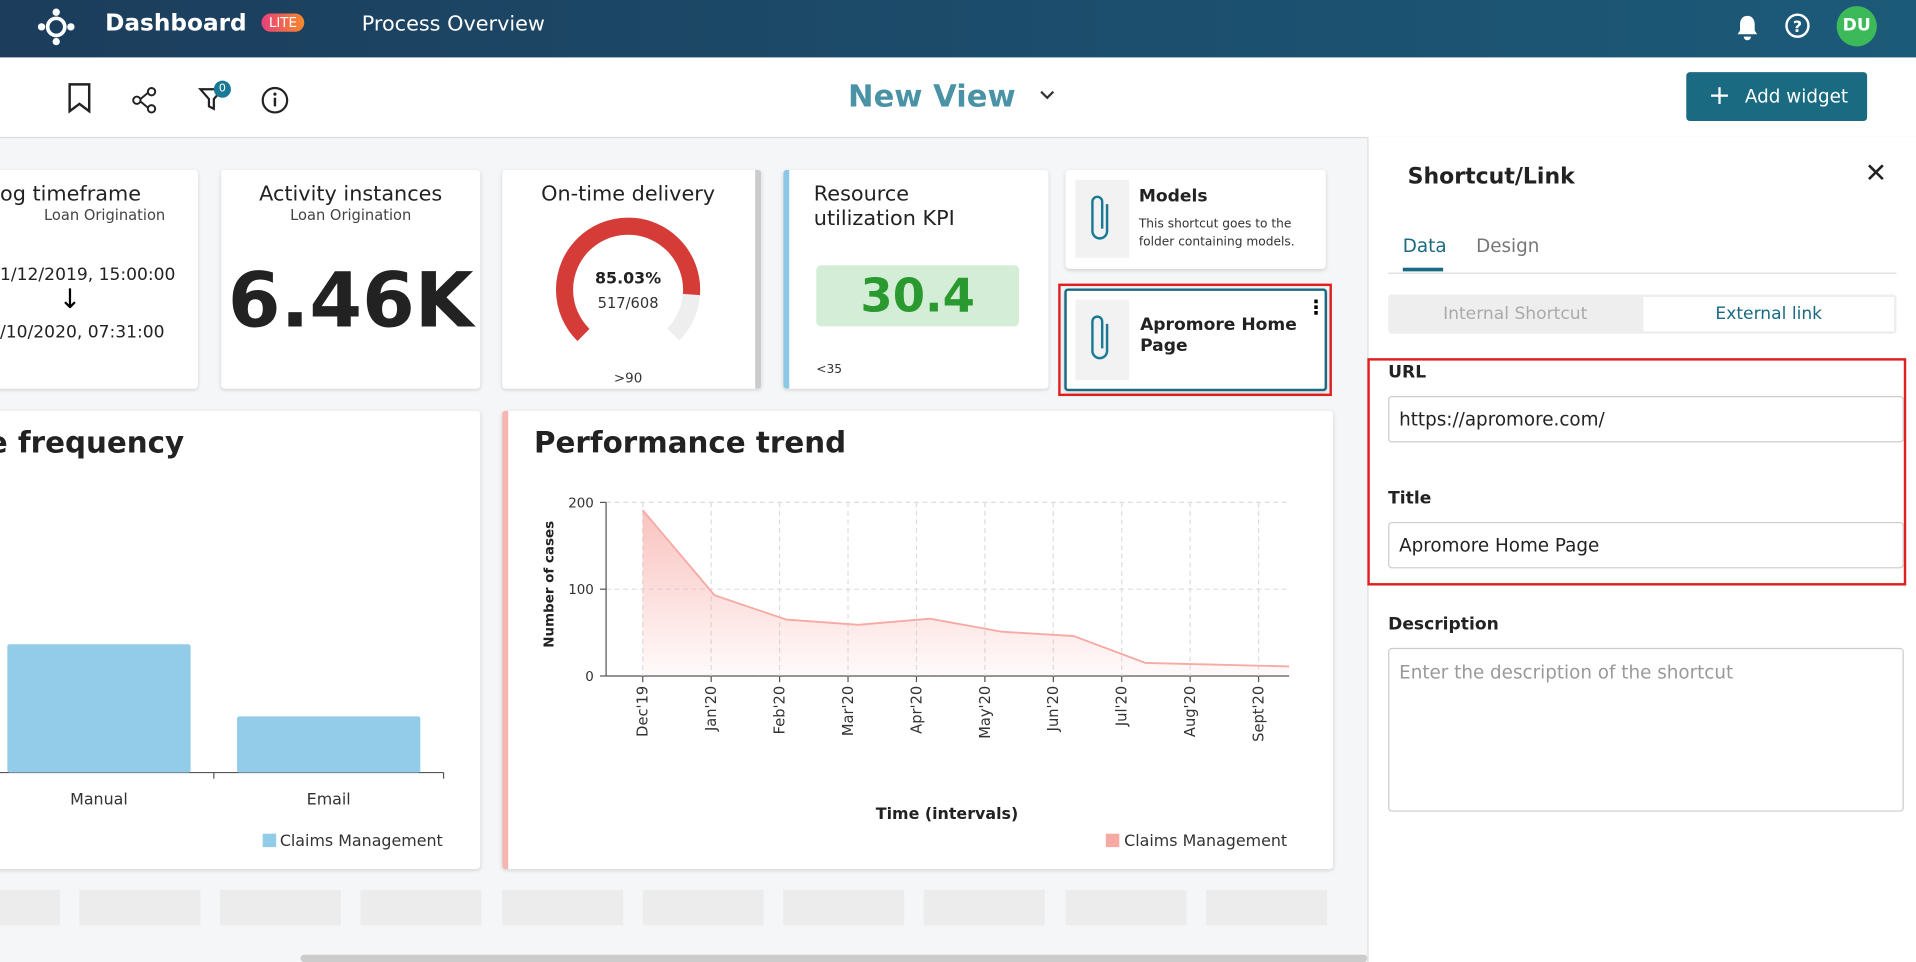 This screenshot has height=962, width=1916. Describe the element at coordinates (932, 96) in the screenshot. I see `view-title: New View` at that location.